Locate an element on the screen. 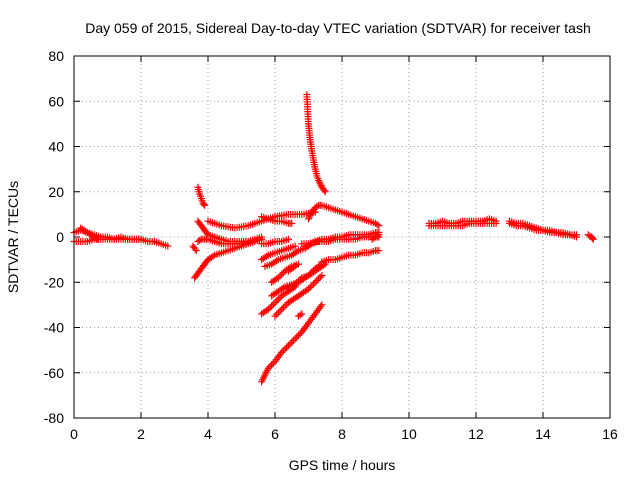 This screenshot has width=640, height=480. series-track-af is located at coordinates (590, 237).